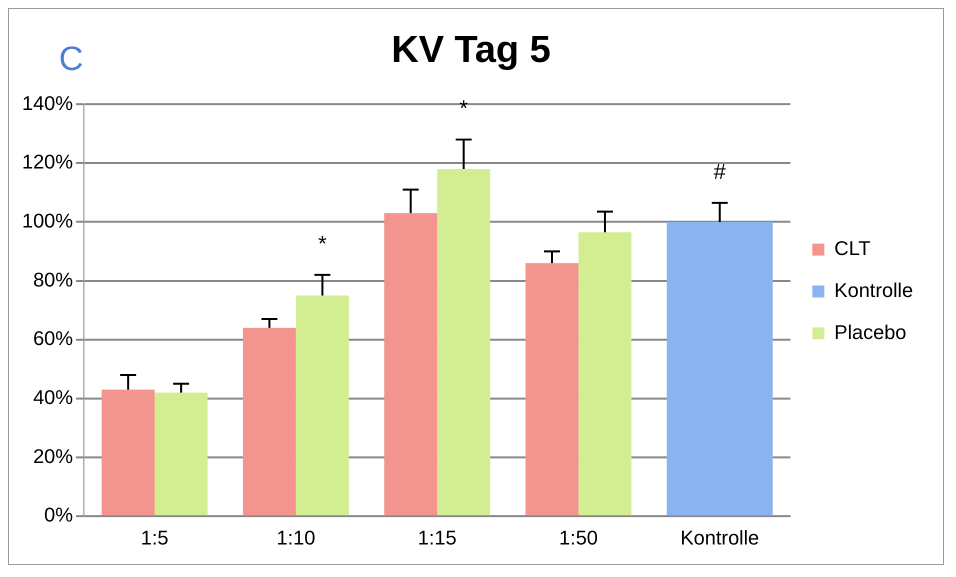 The image size is (956, 577). I want to click on annotation: #, so click(720, 171).